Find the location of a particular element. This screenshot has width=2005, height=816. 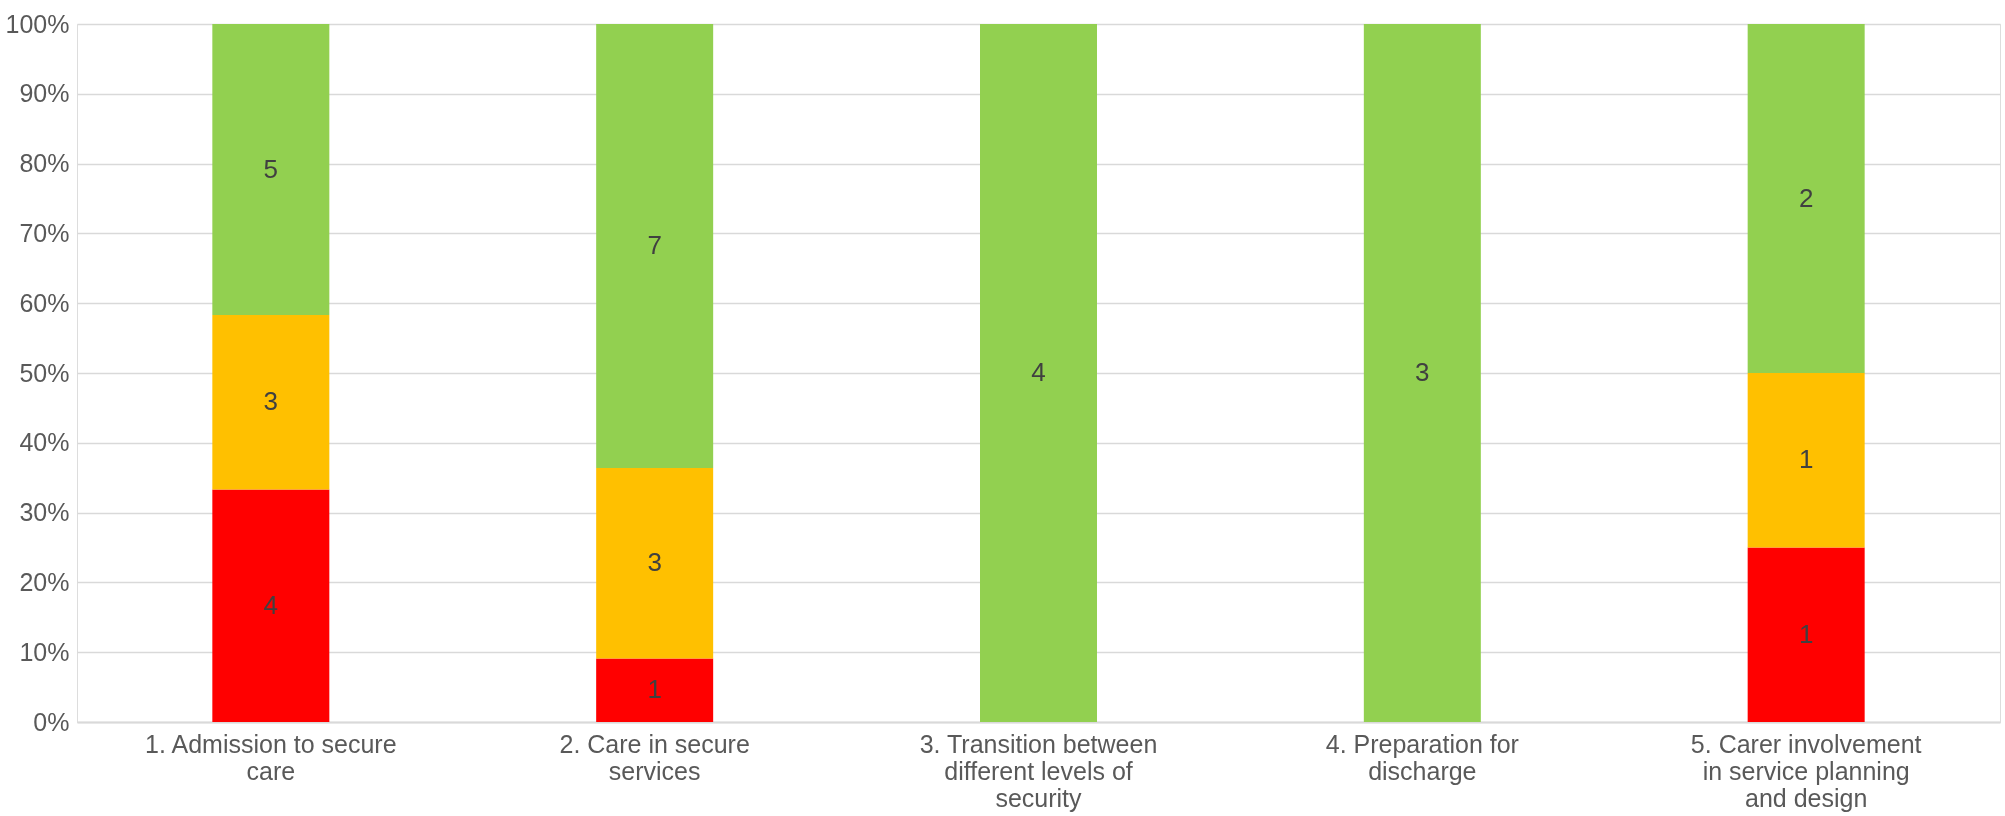

y-tick-label: 80% is located at coordinates (44, 163).